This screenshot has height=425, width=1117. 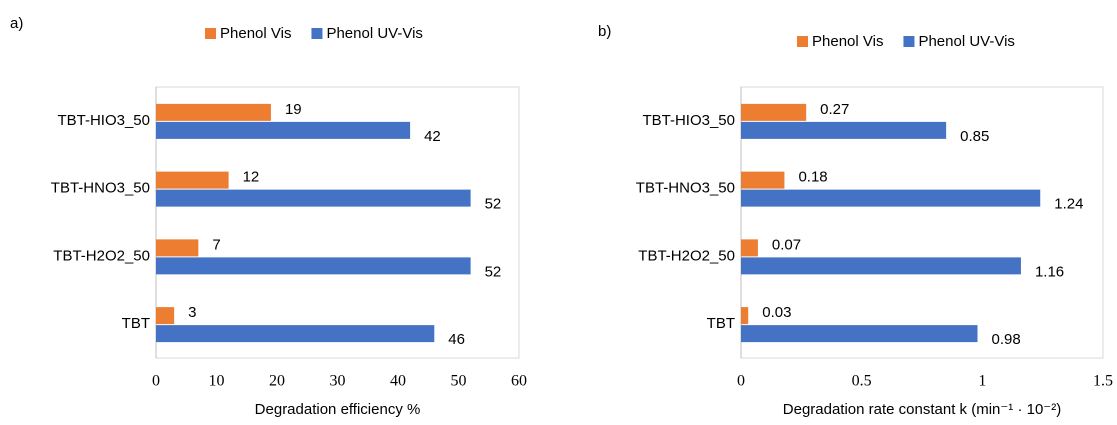 I want to click on panel-label: b), so click(x=604, y=31).